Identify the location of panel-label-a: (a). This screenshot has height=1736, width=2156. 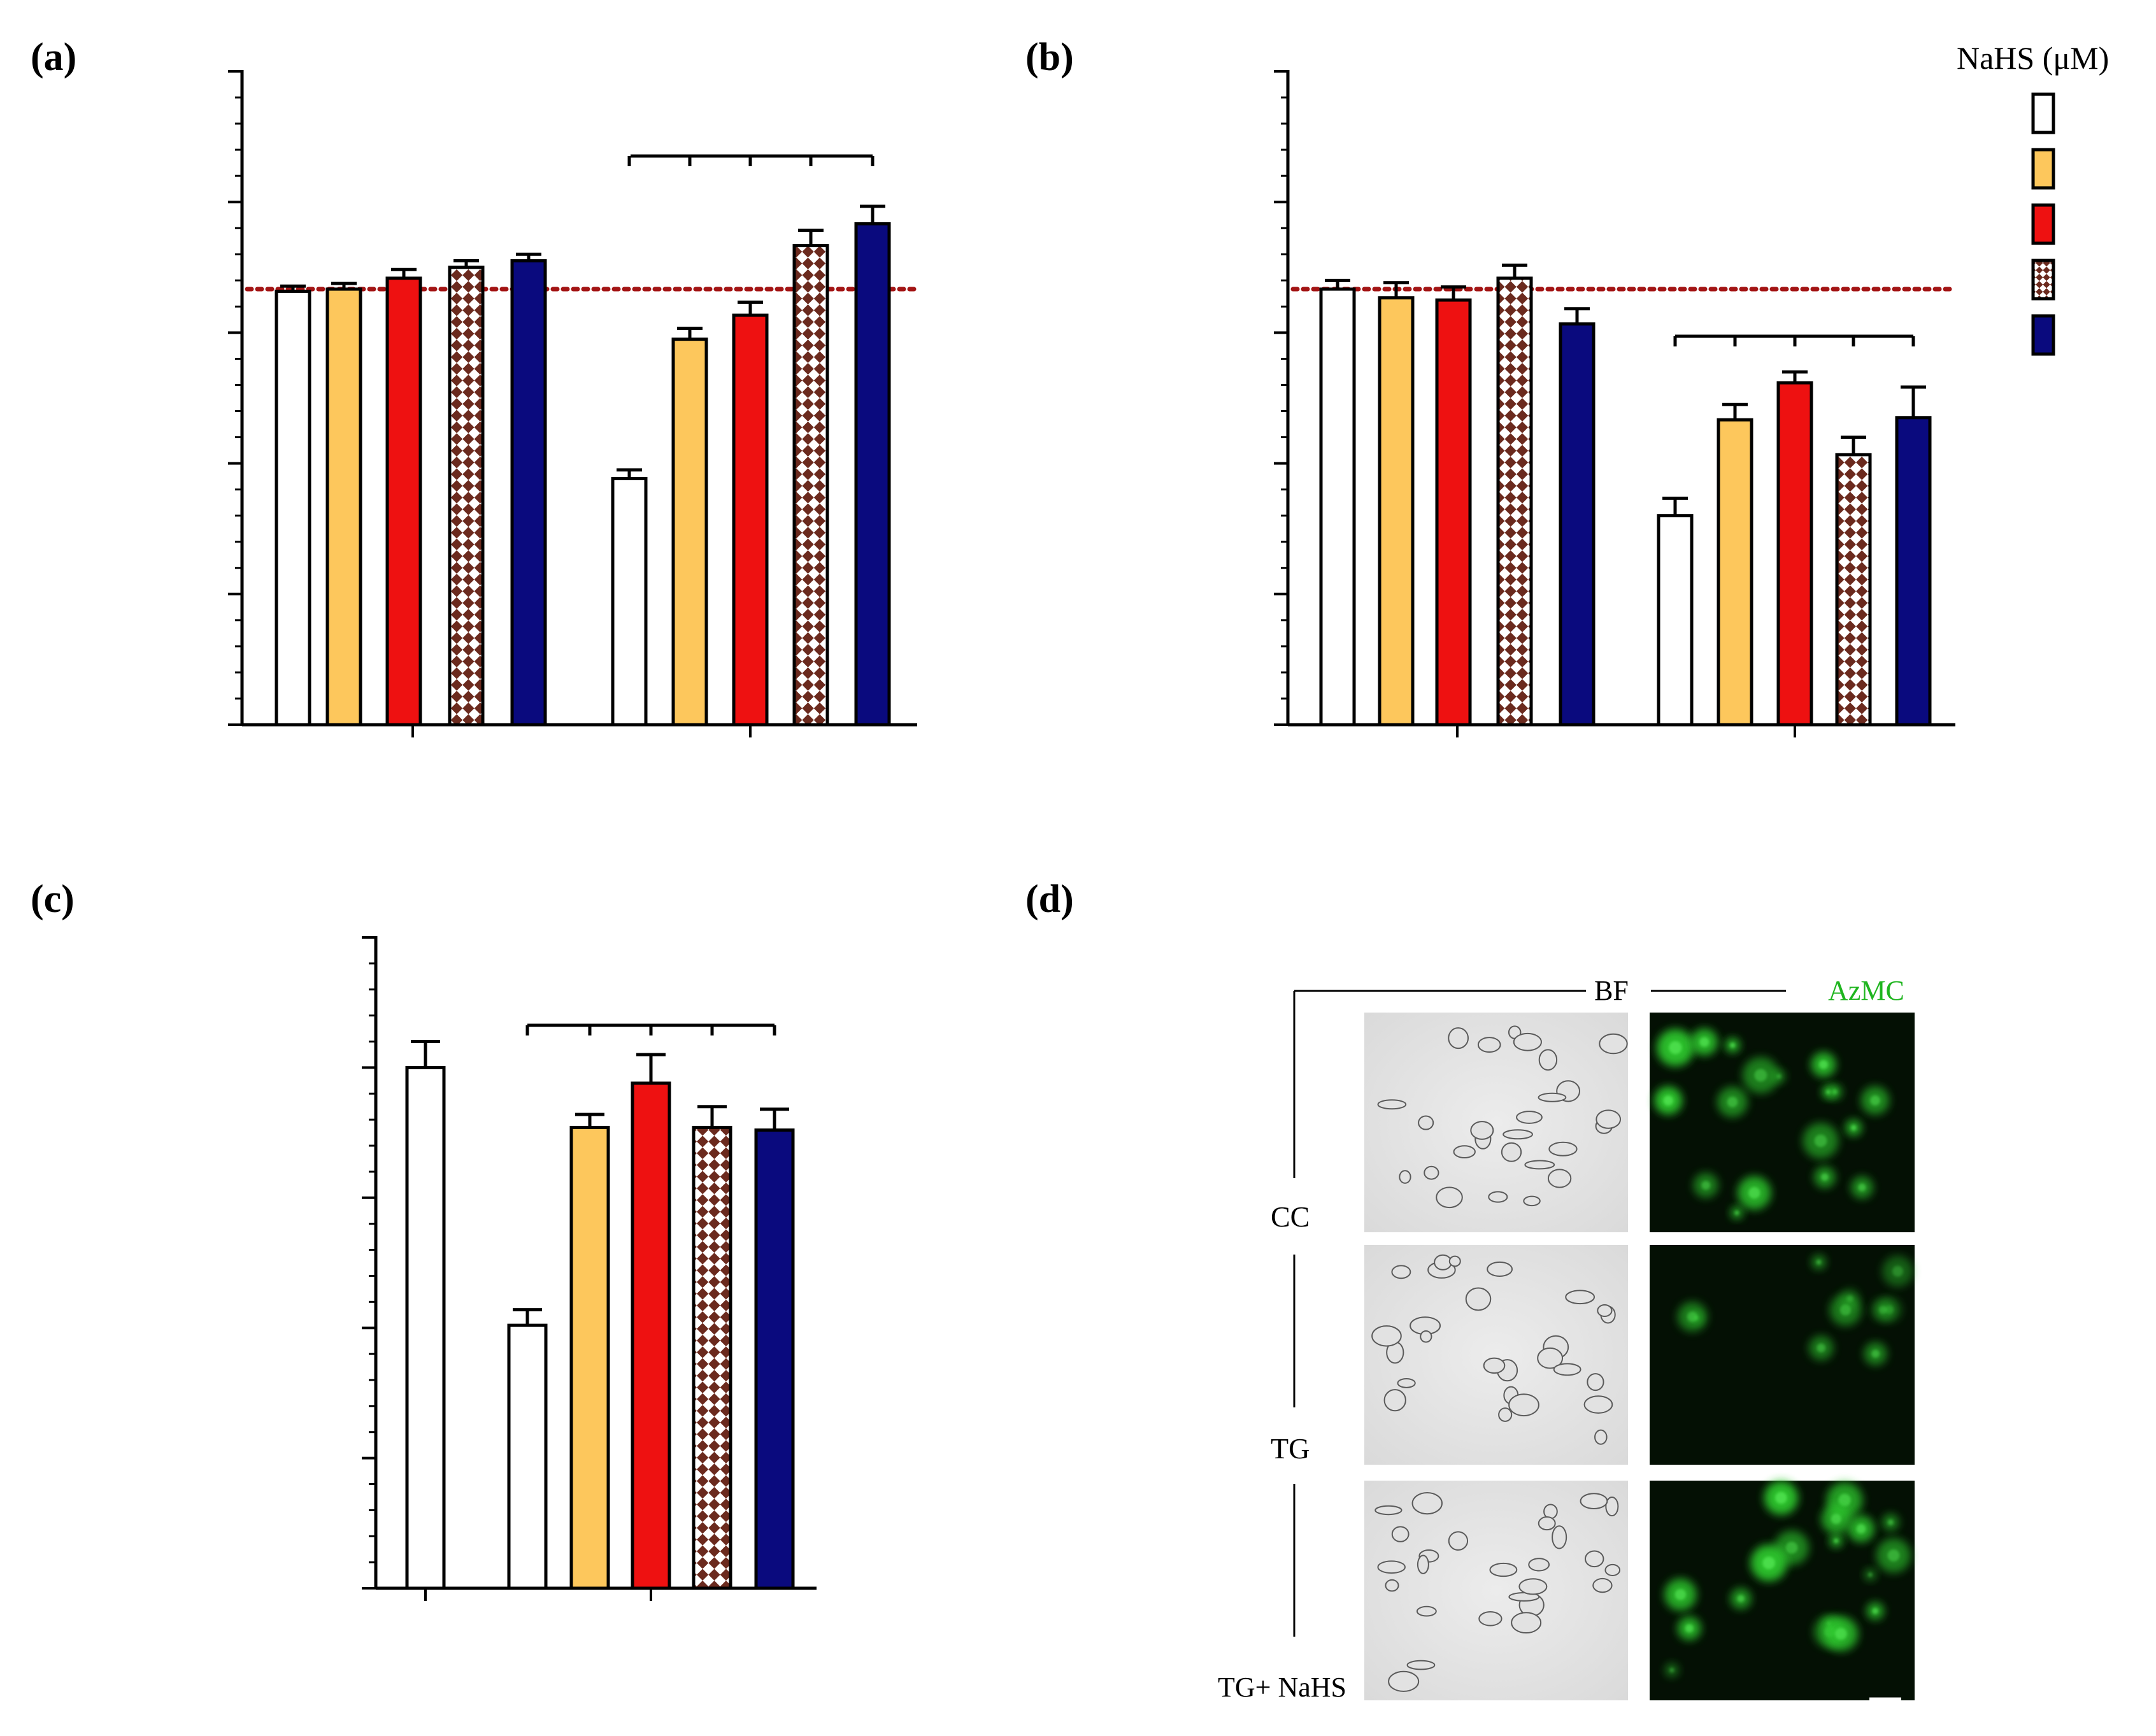
(53, 57).